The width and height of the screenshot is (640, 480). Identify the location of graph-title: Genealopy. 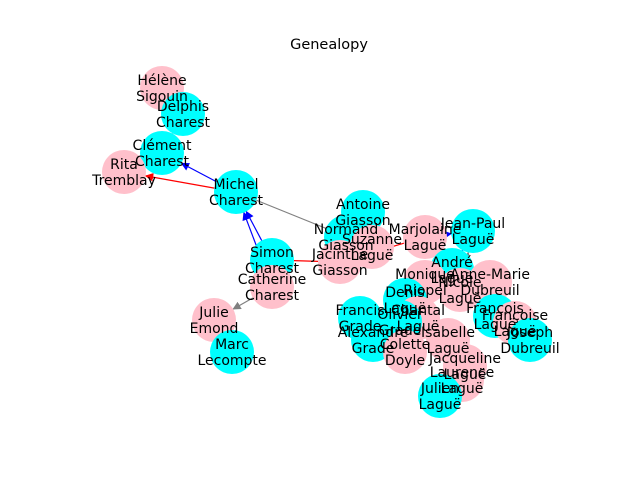
(329, 45).